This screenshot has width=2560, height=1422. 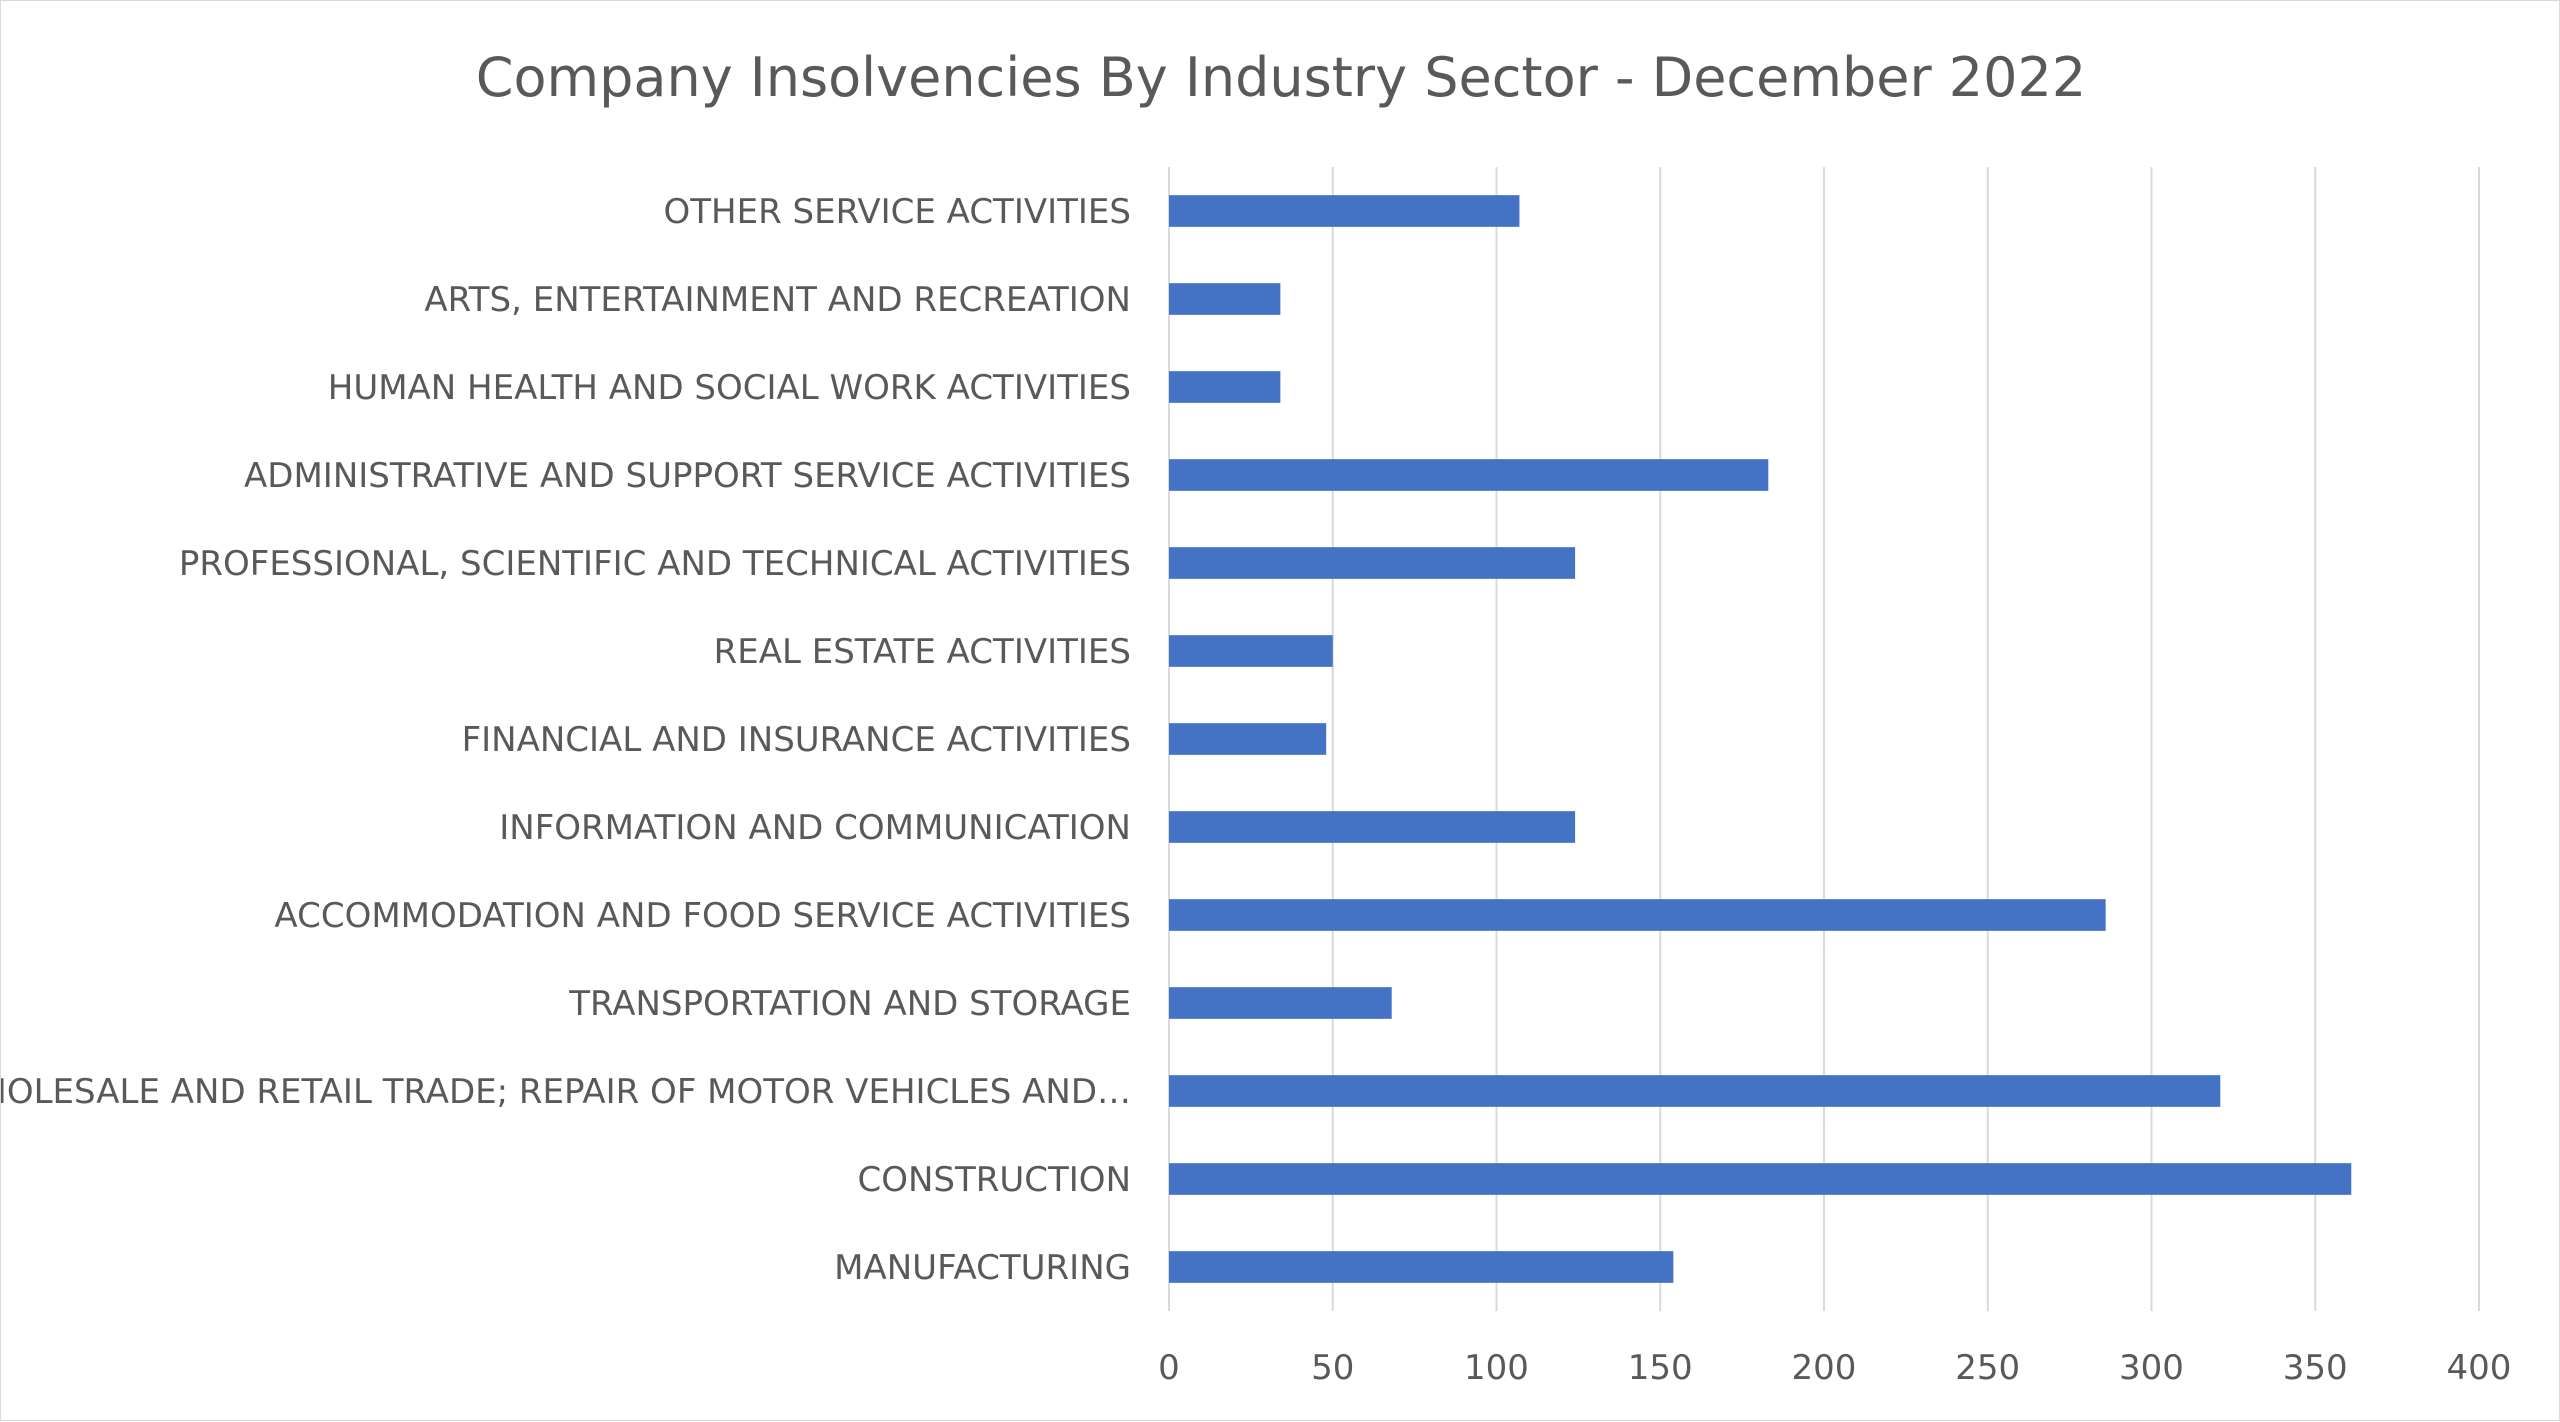 What do you see at coordinates (2151, 1368) in the screenshot?
I see `x-tick-label: 300` at bounding box center [2151, 1368].